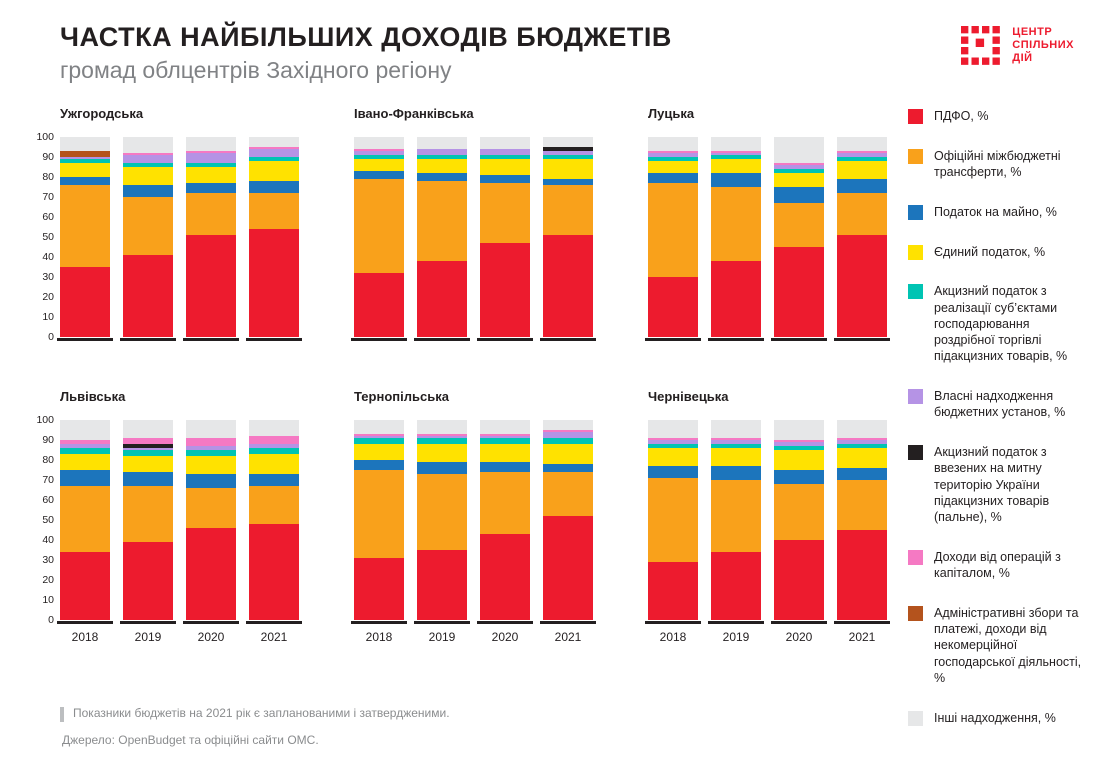  What do you see at coordinates (48, 257) in the screenshot?
I see `y-axis-tick-label: 40` at bounding box center [48, 257].